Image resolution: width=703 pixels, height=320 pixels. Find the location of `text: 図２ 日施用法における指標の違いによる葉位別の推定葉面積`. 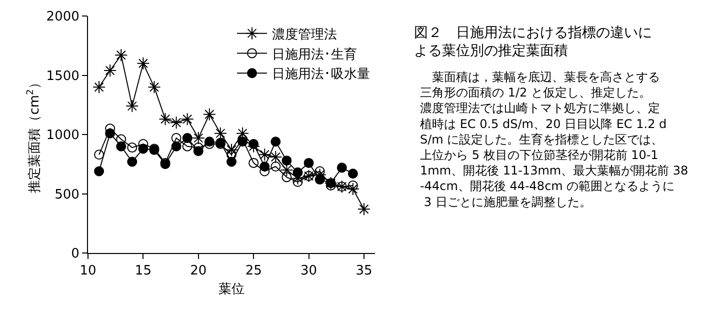

text: 図２ 日施用法における指標の違いによる葉位別の推定葉面積 is located at coordinates (533, 42).